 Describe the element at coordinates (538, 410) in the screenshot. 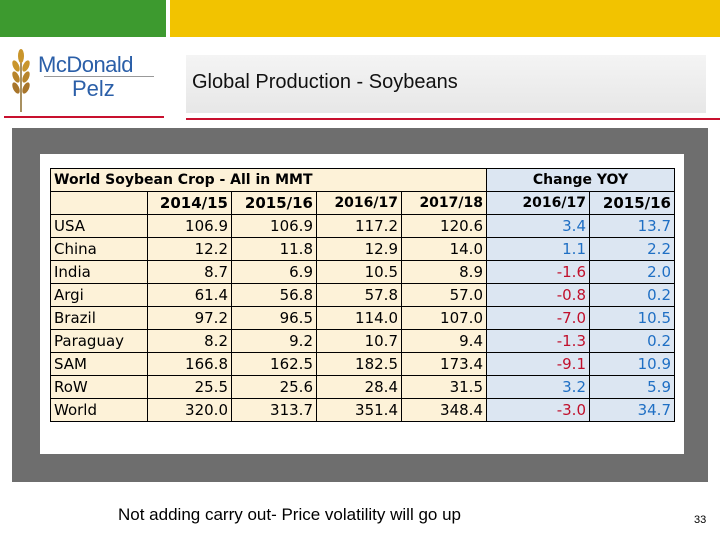

I see `yoy-change-value: -3.0` at that location.